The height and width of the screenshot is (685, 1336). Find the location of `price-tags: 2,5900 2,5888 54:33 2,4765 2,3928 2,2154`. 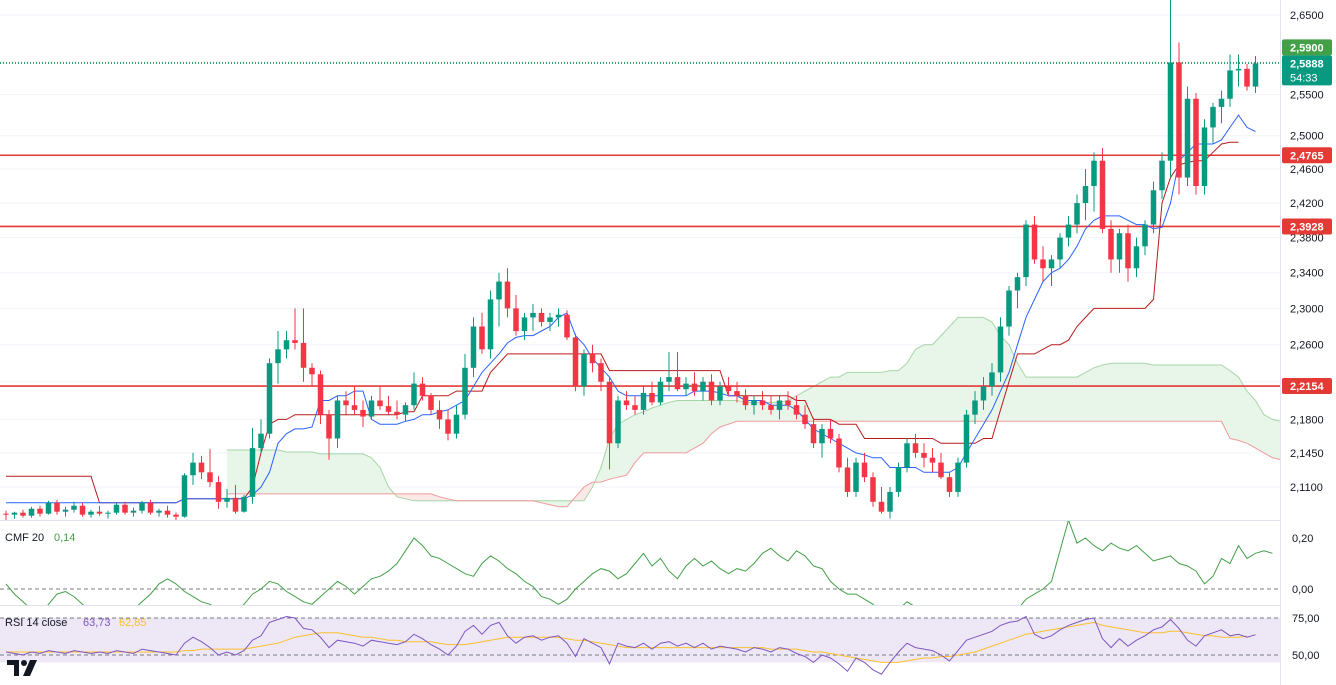

price-tags: 2,5900 2,5888 54:33 2,4765 2,3928 2,2154 is located at coordinates (1307, 217).